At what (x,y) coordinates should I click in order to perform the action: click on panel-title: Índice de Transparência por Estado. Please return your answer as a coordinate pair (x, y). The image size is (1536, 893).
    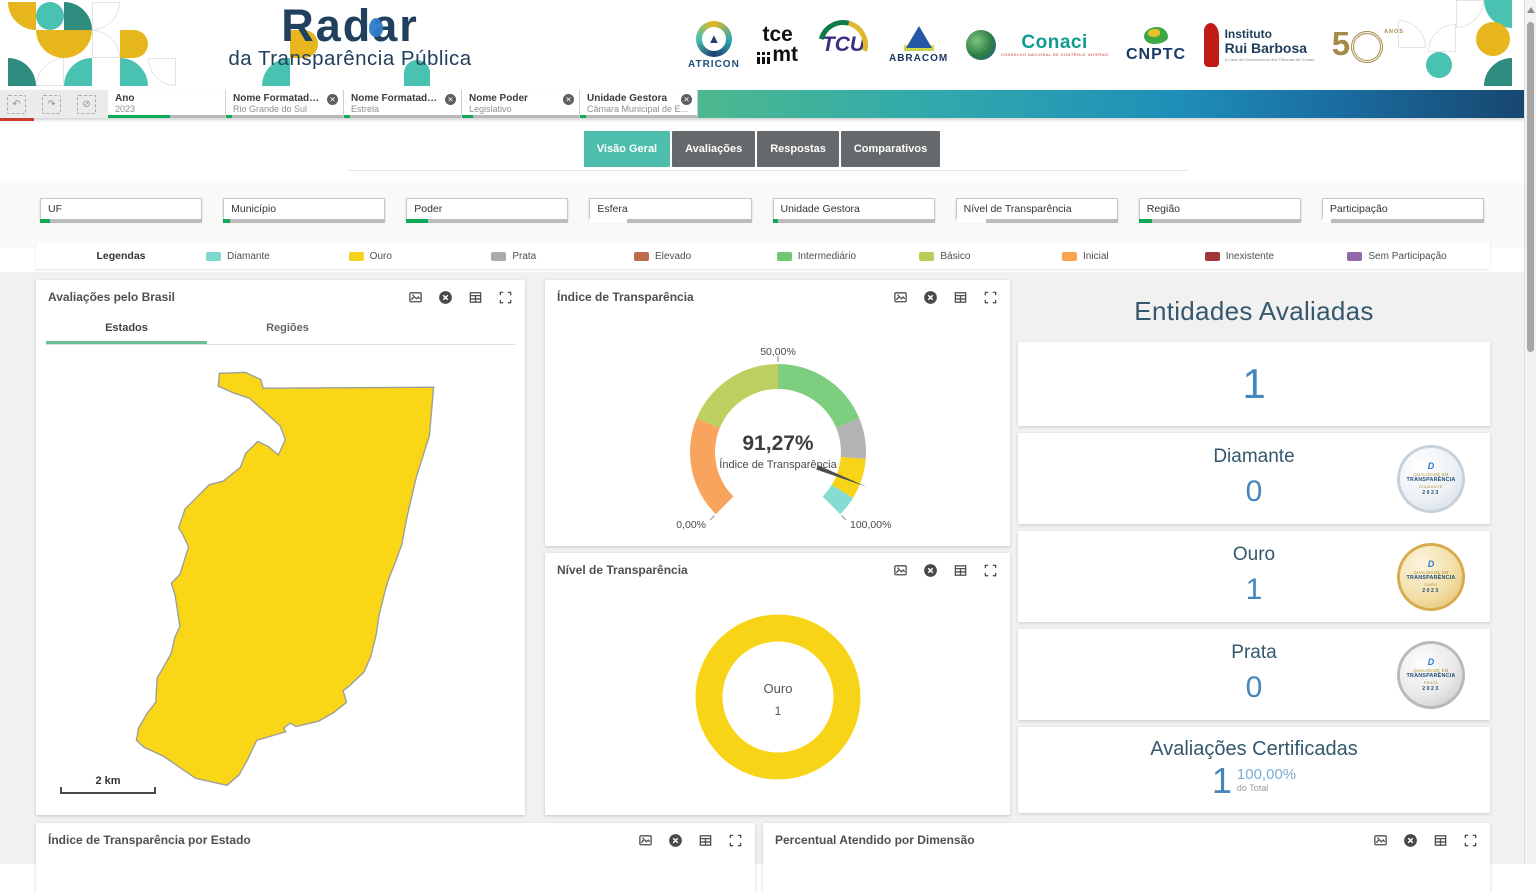
    Looking at the image, I should click on (149, 840).